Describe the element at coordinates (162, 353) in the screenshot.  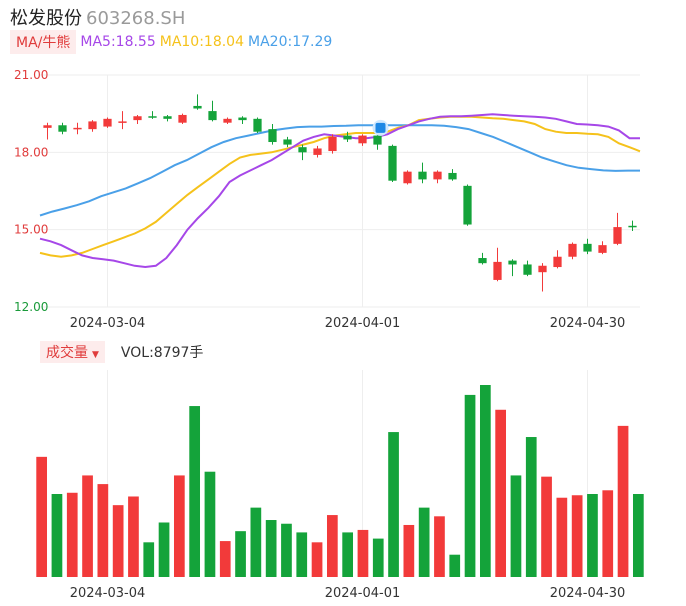
I see `volume-value: VOL:8797手` at that location.